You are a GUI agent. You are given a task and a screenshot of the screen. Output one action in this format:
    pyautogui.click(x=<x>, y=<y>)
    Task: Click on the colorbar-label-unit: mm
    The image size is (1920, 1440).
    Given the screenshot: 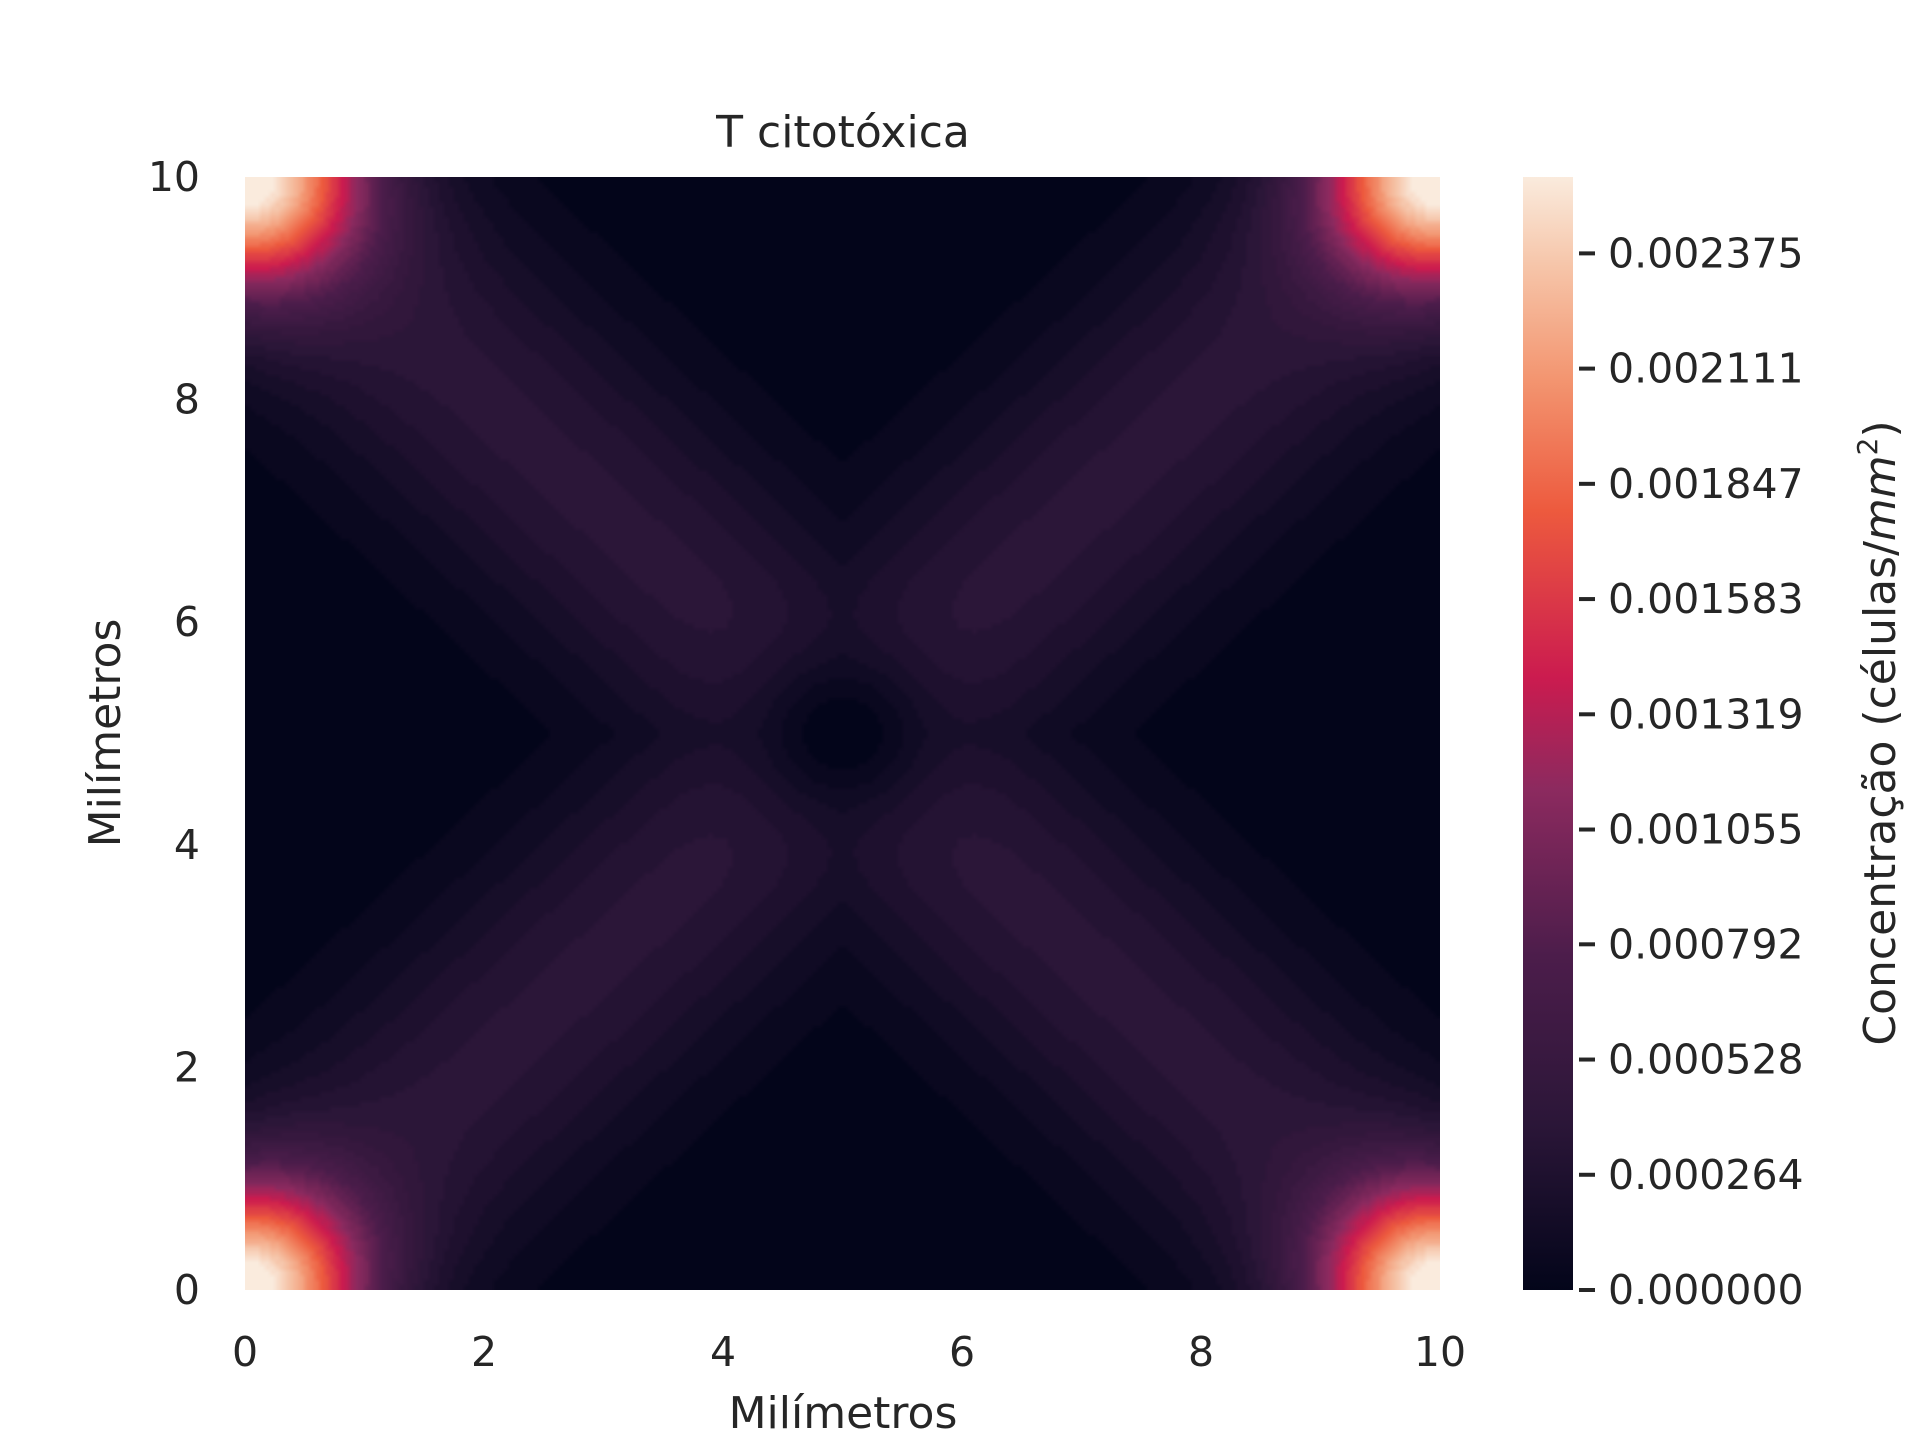 What is the action you would take?
    pyautogui.click(x=1880, y=498)
    